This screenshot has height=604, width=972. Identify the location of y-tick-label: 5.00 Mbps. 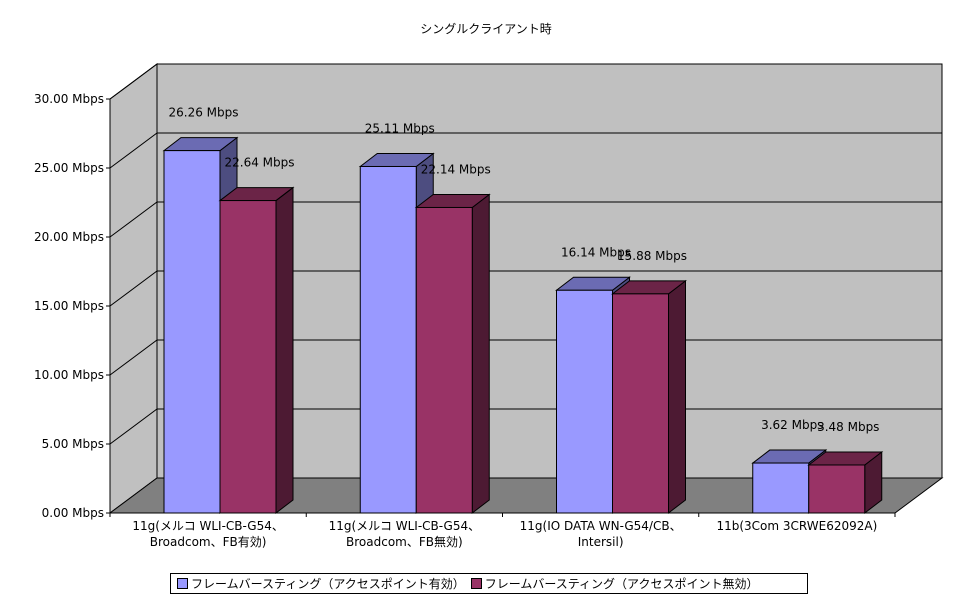
(73, 444).